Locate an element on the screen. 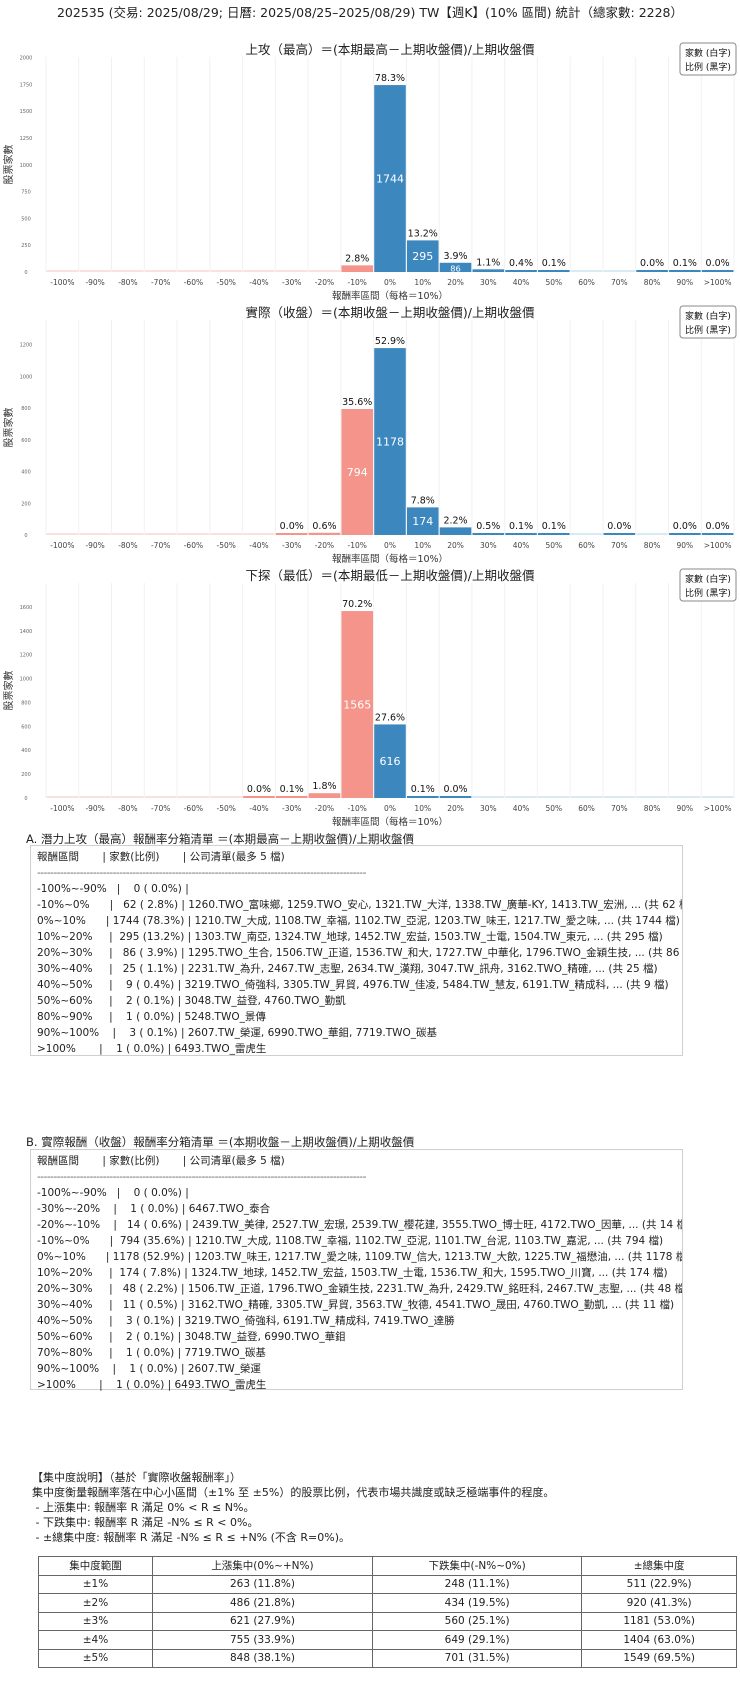 The height and width of the screenshot is (1691, 740). table-row: ±4% 755 (33.9%) 649 (29.1%) 1404 (63.0%) is located at coordinates (387, 1640).